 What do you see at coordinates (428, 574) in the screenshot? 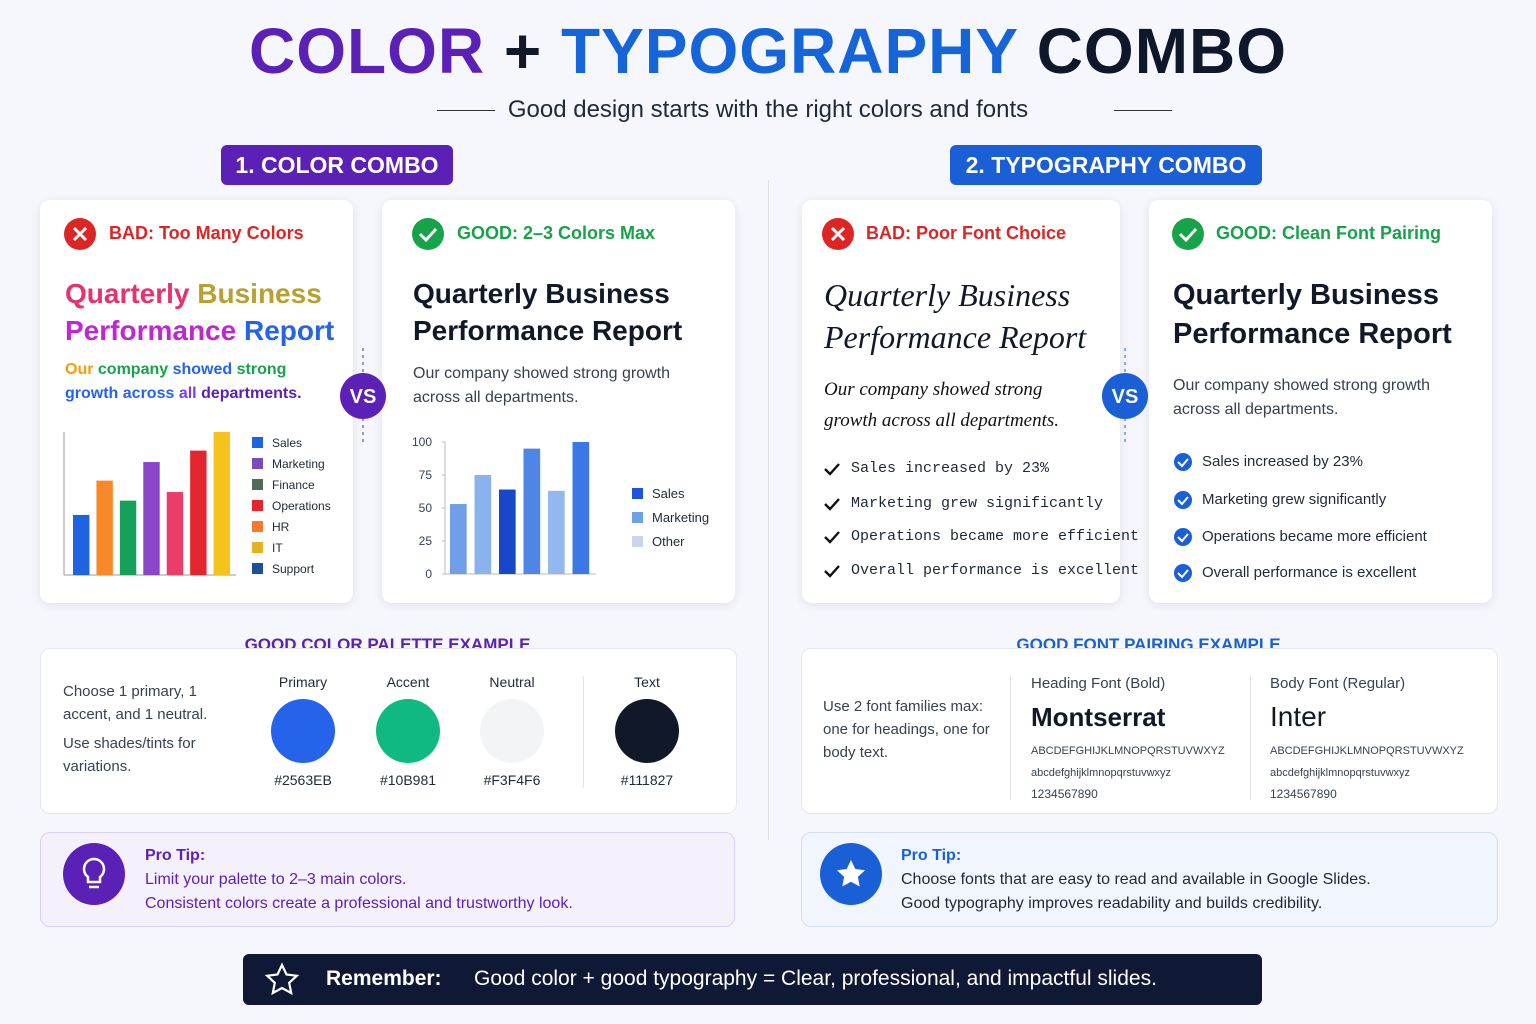
I see `y-tick-label: 0` at bounding box center [428, 574].